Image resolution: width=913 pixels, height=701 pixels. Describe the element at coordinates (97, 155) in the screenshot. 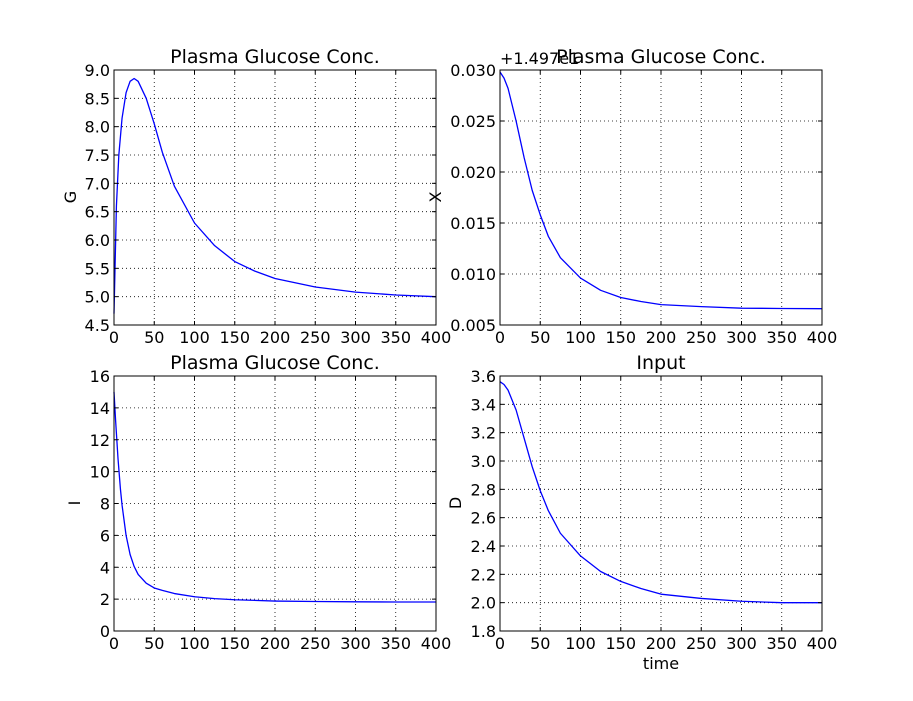

I see `y-tick-label: 7.5` at that location.